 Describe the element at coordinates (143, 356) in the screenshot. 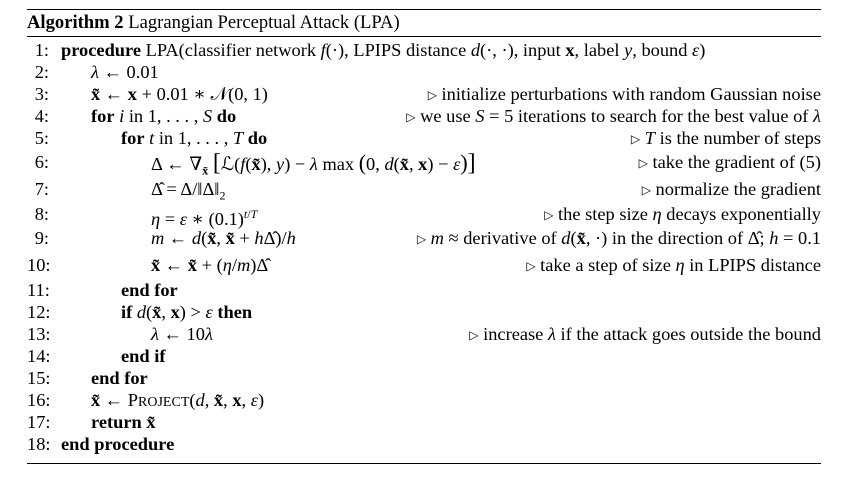

I see `line-code: end if` at that location.